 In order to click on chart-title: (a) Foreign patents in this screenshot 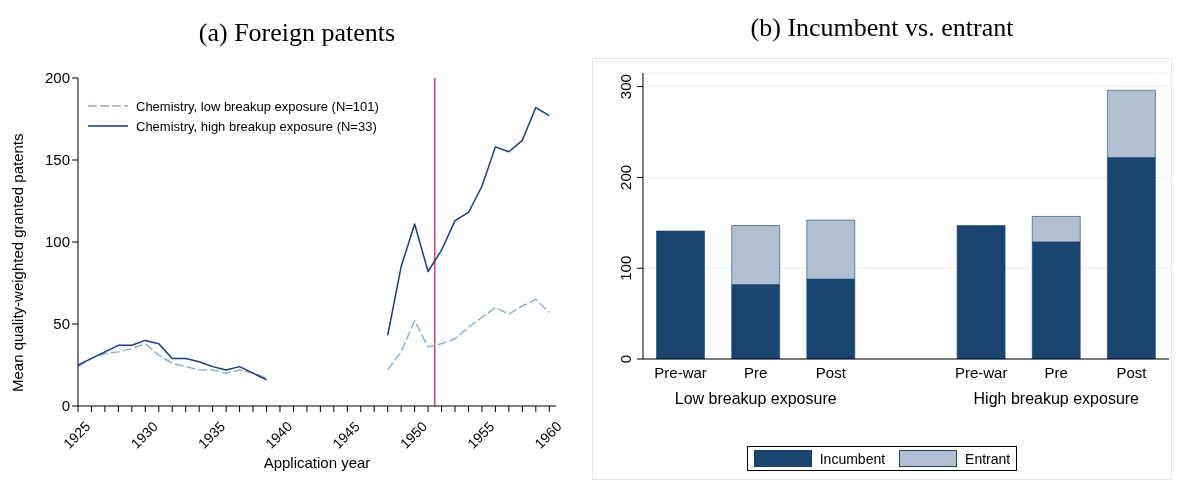, I will do `click(297, 33)`.